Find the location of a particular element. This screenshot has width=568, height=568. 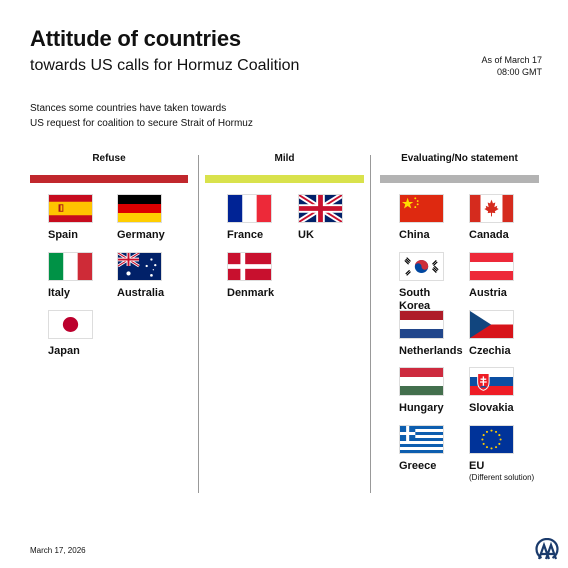

country-spain: Spain is located at coordinates (88, 218).